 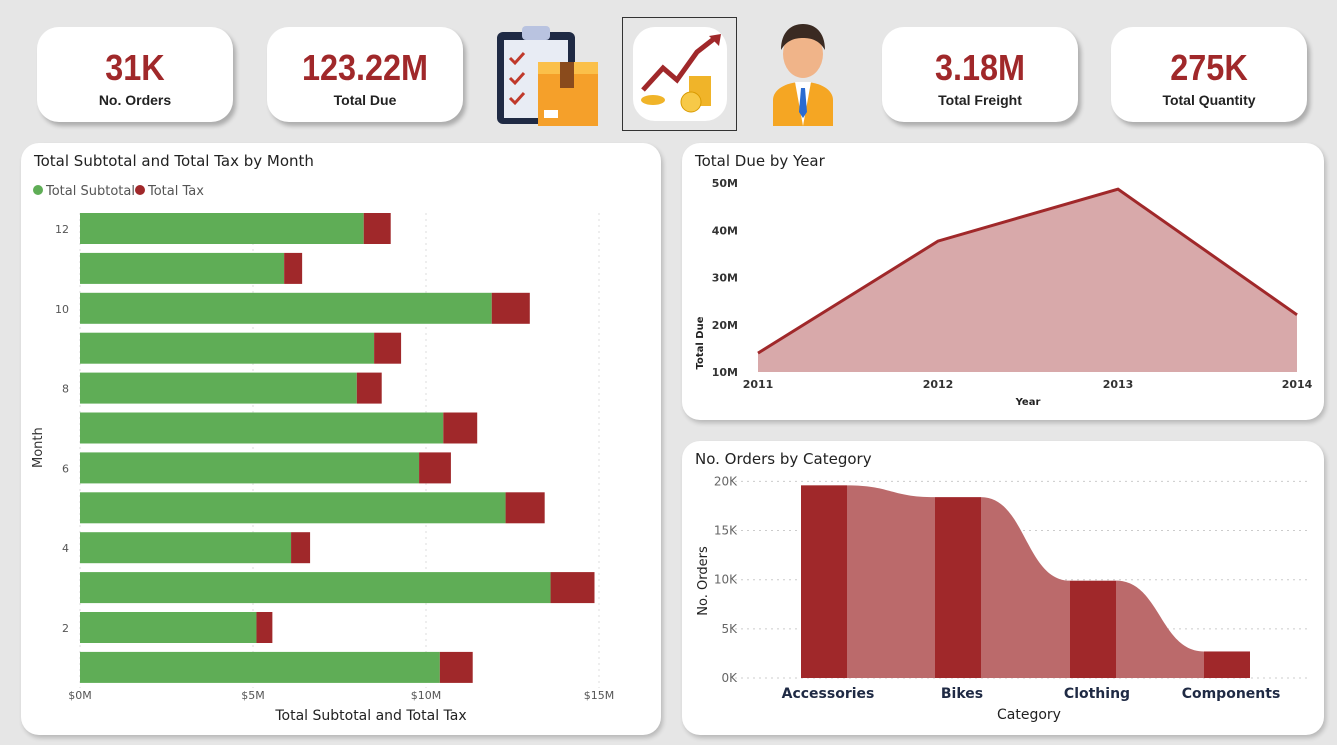 What do you see at coordinates (365, 67) in the screenshot?
I see `kpi-value: 123.22M` at bounding box center [365, 67].